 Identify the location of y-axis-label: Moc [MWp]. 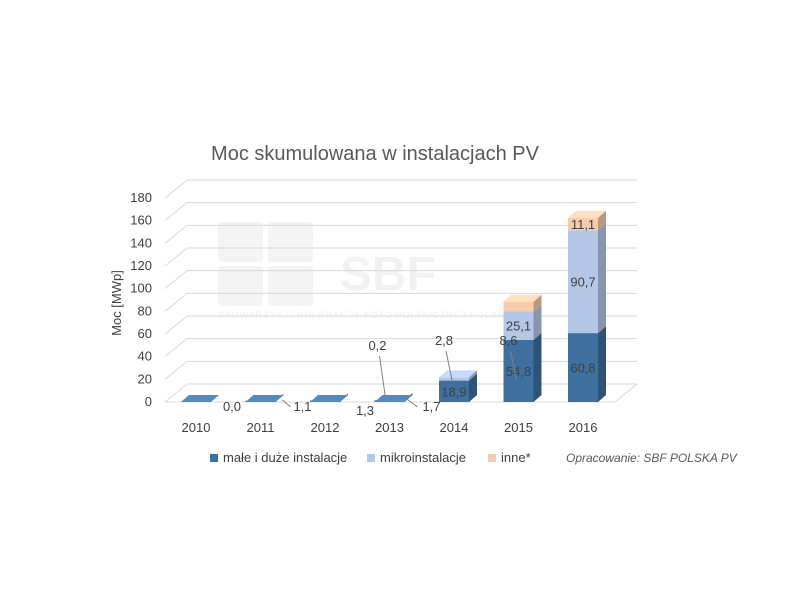
(116, 303).